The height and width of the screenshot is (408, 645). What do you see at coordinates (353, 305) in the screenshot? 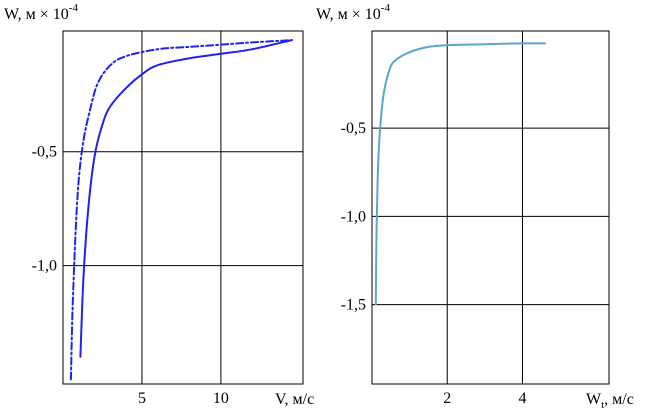
I see `y-tick-label: -1,5` at bounding box center [353, 305].